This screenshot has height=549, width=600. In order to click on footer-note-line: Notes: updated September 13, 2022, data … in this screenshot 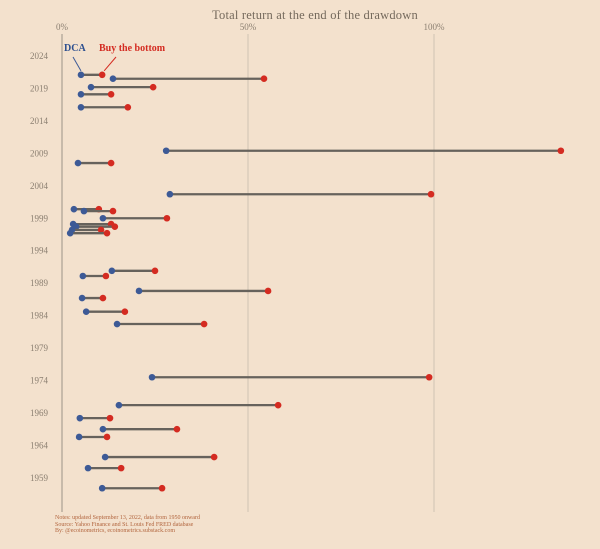, I will do `click(127, 518)`.